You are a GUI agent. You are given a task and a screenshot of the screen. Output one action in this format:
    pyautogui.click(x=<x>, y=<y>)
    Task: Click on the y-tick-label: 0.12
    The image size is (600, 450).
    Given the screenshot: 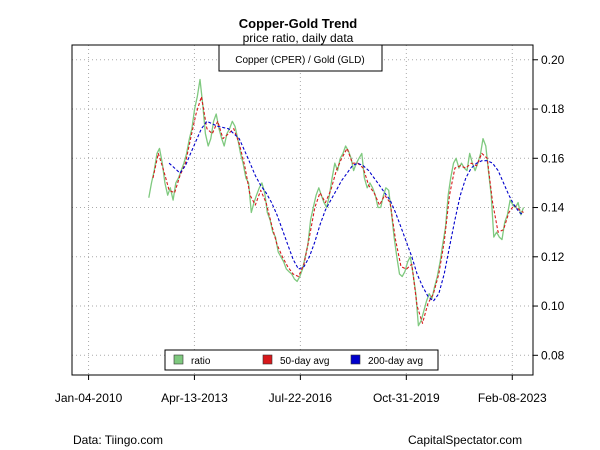 What is the action you would take?
    pyautogui.click(x=553, y=257)
    